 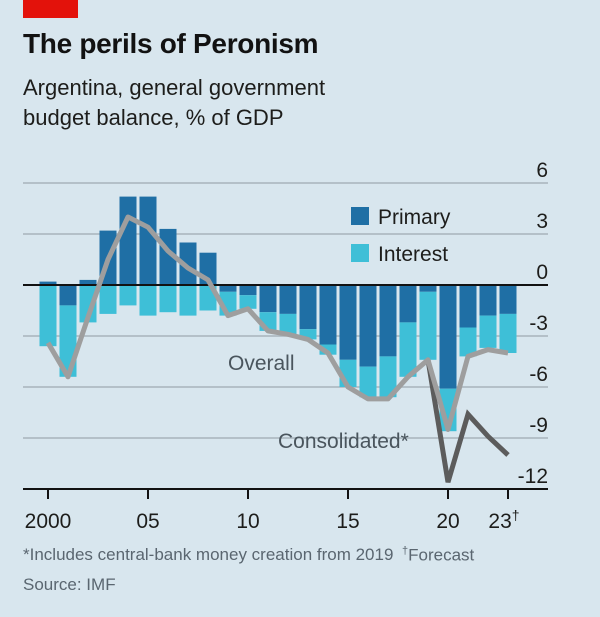 I want to click on y-tick-label: 6, so click(x=542, y=170).